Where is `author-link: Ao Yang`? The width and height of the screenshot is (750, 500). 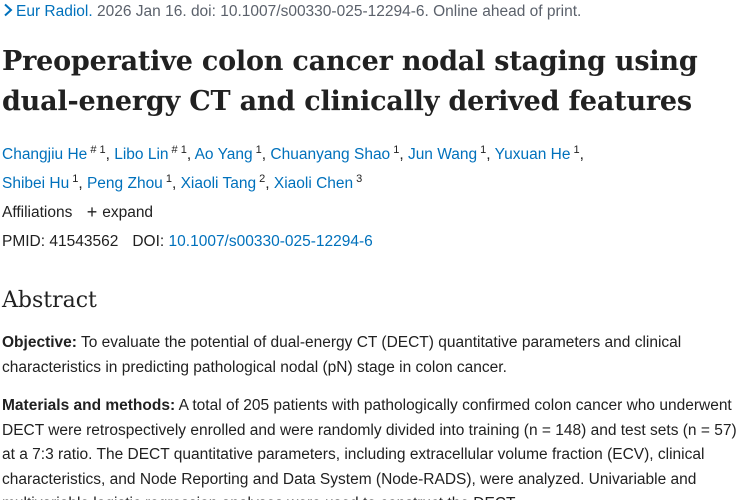 author-link: Ao Yang is located at coordinates (223, 154).